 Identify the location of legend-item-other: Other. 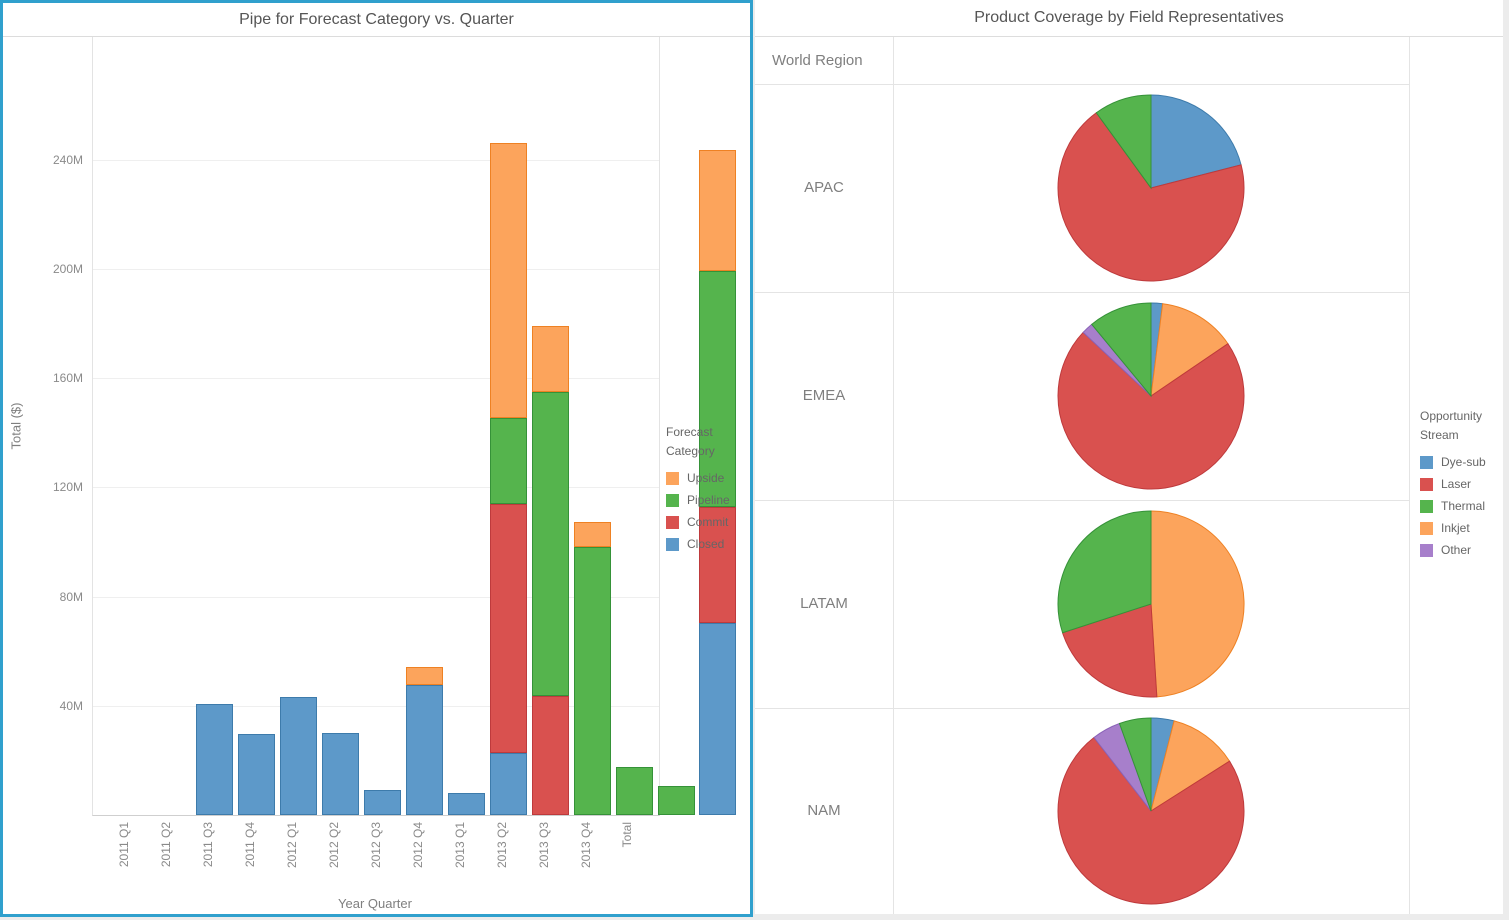
(1460, 550).